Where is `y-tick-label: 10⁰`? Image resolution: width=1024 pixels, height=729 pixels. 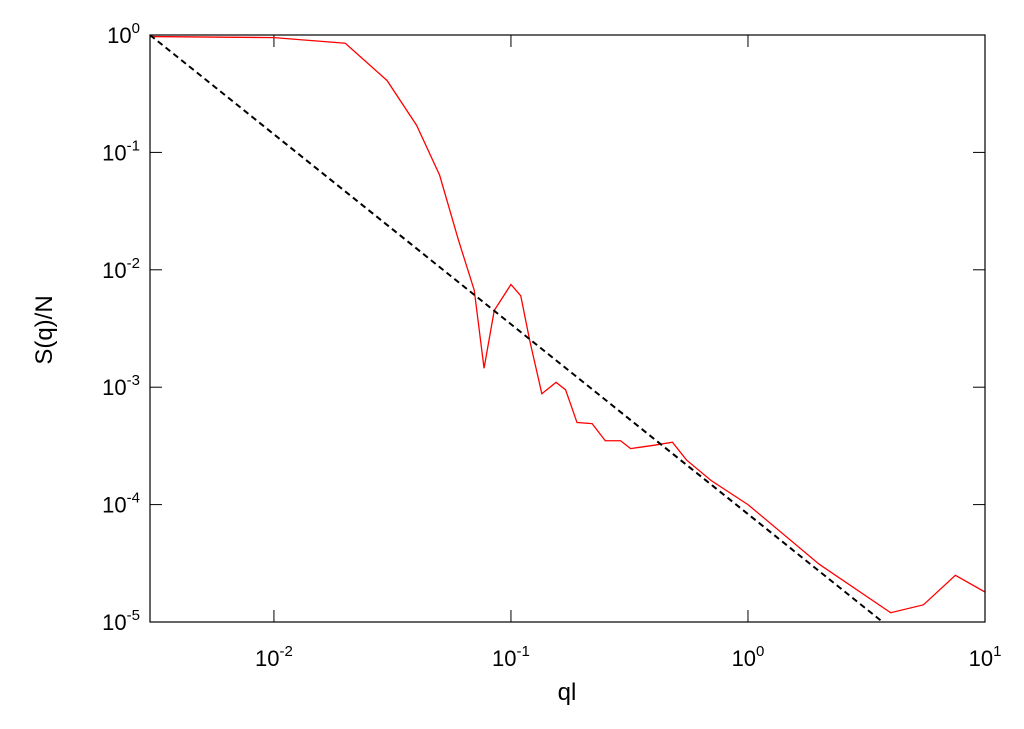 y-tick-label: 10⁰ is located at coordinates (123, 34).